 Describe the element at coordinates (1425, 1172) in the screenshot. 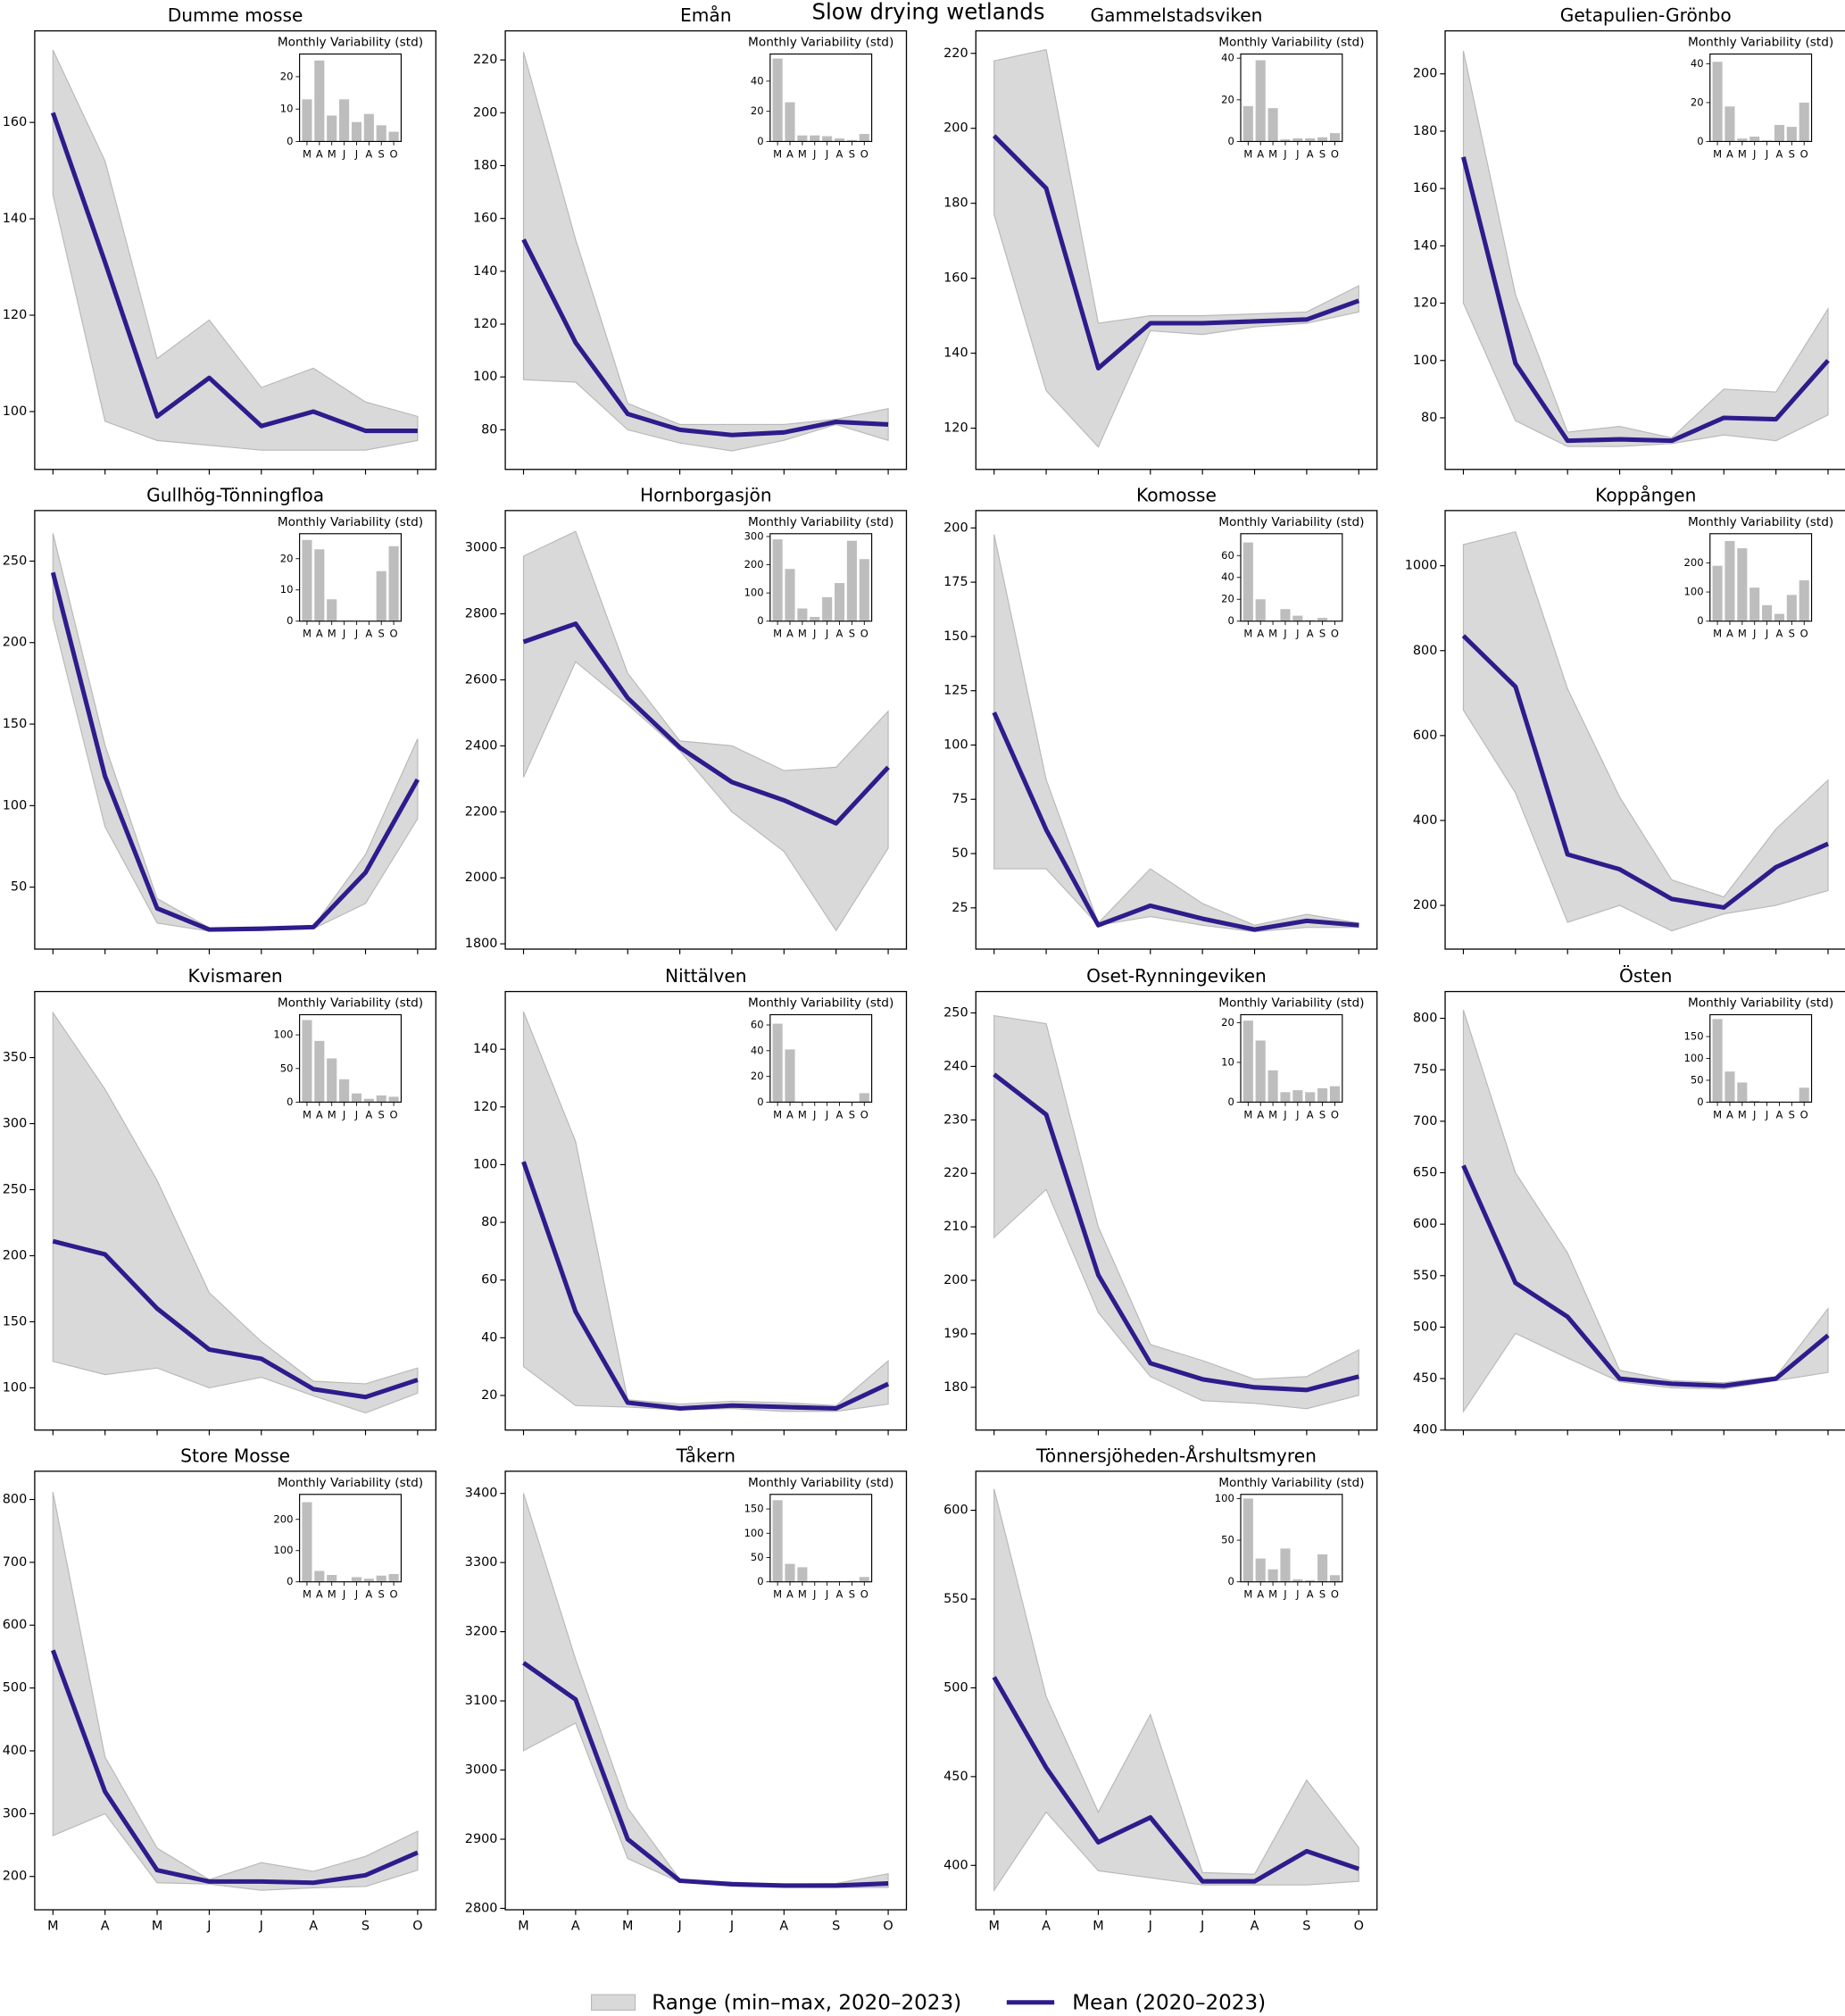

I see `y-tick-label: 650` at that location.